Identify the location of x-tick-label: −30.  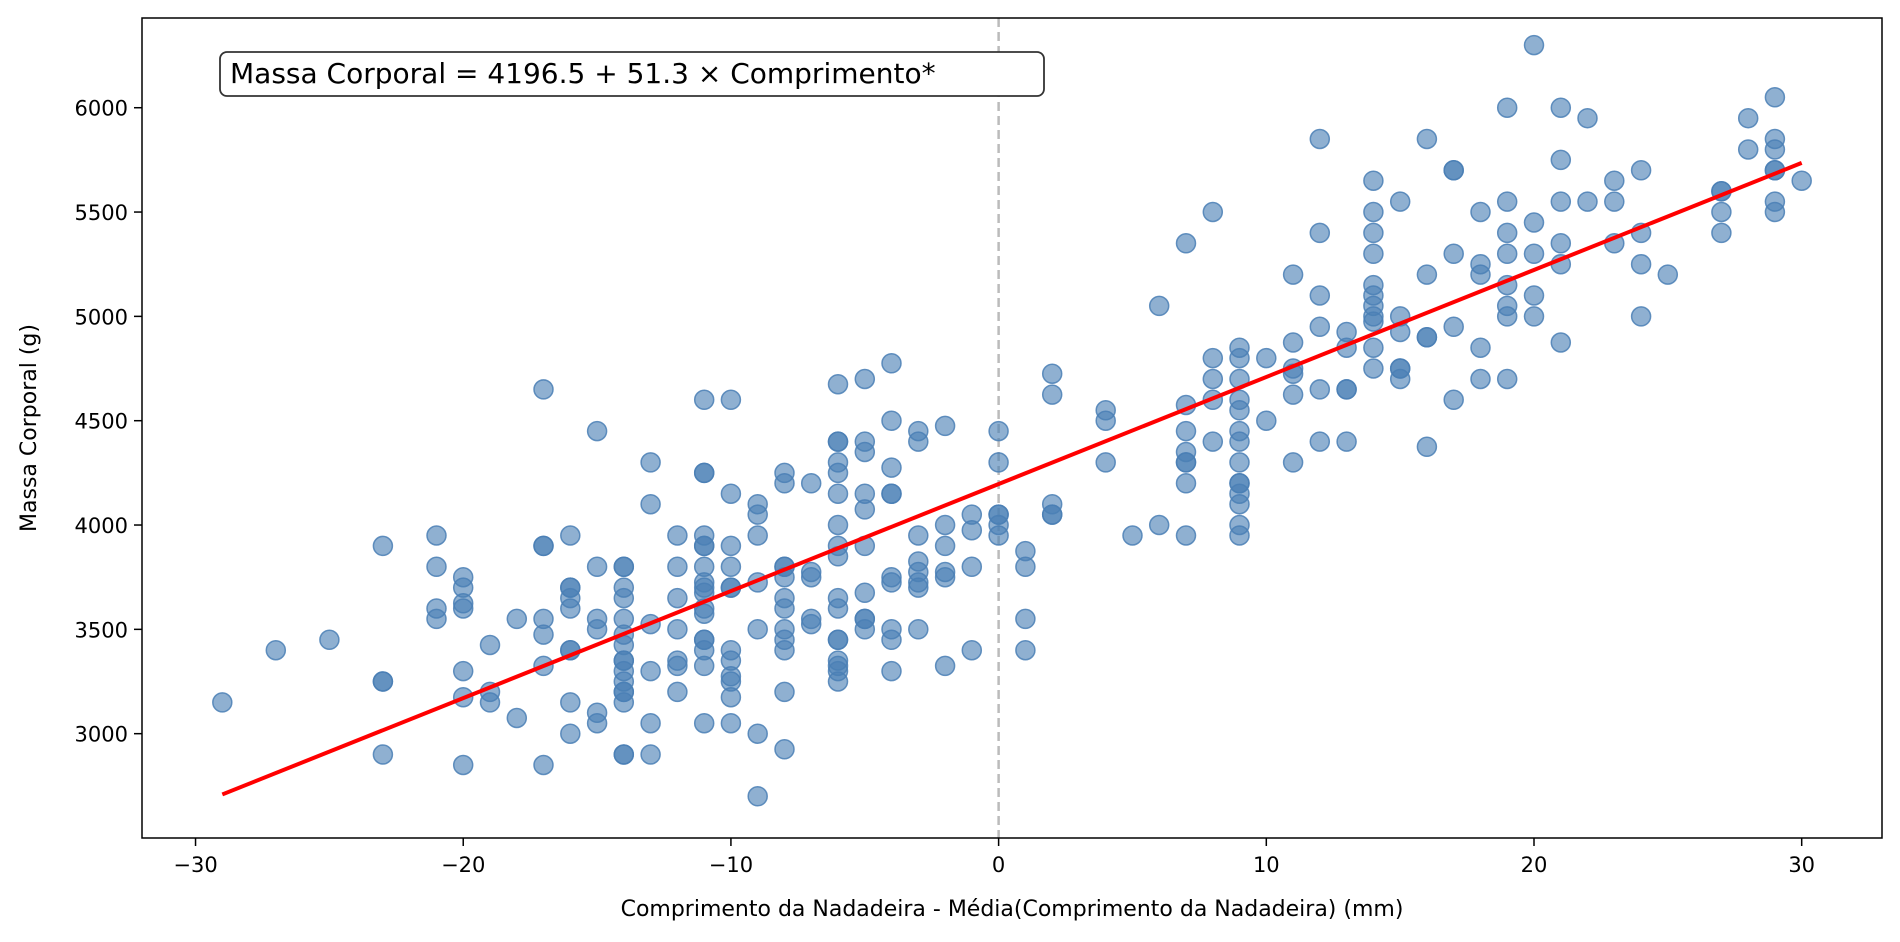
(195, 865).